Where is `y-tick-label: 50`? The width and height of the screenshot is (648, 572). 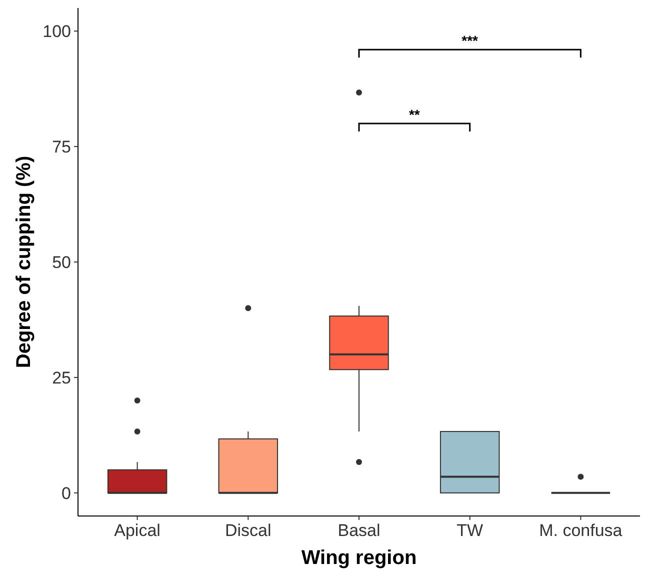 y-tick-label: 50 is located at coordinates (61, 262).